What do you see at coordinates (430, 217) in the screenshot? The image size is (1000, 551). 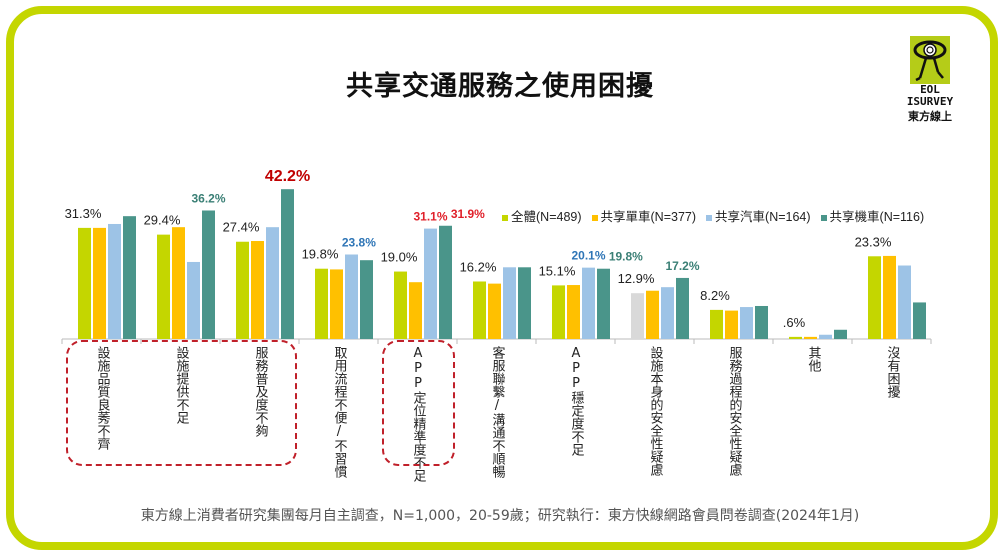 I see `data-label: 31.1%` at bounding box center [430, 217].